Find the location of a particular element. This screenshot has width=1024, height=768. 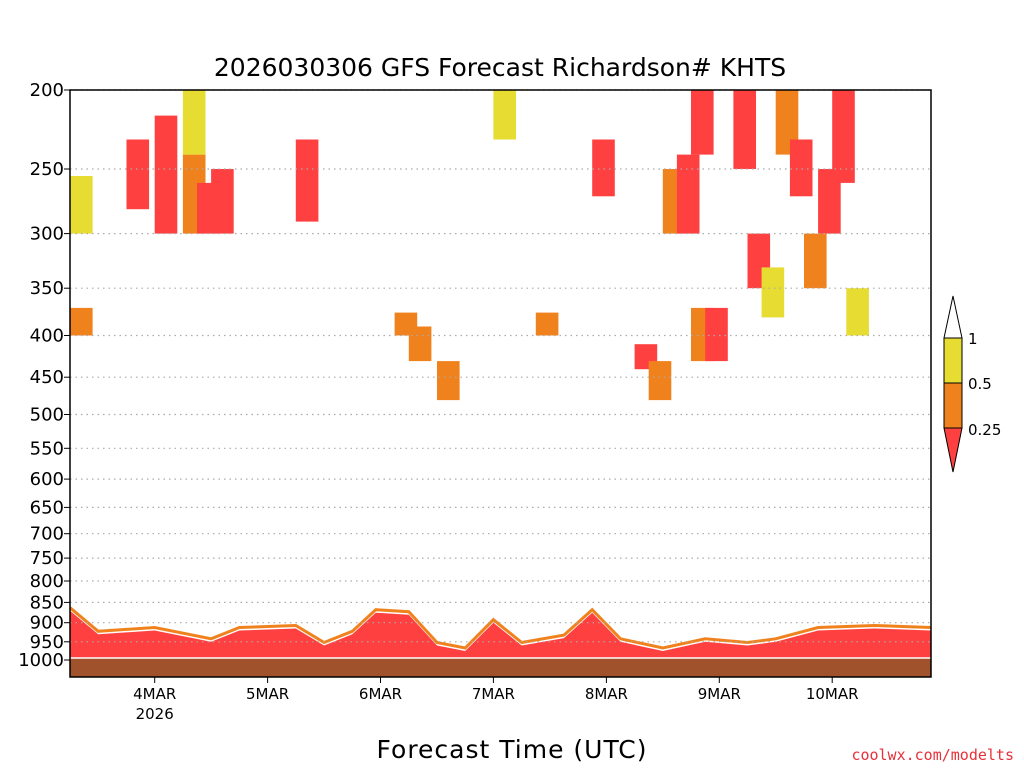

y-tick-label: 650 is located at coordinates (47, 507).